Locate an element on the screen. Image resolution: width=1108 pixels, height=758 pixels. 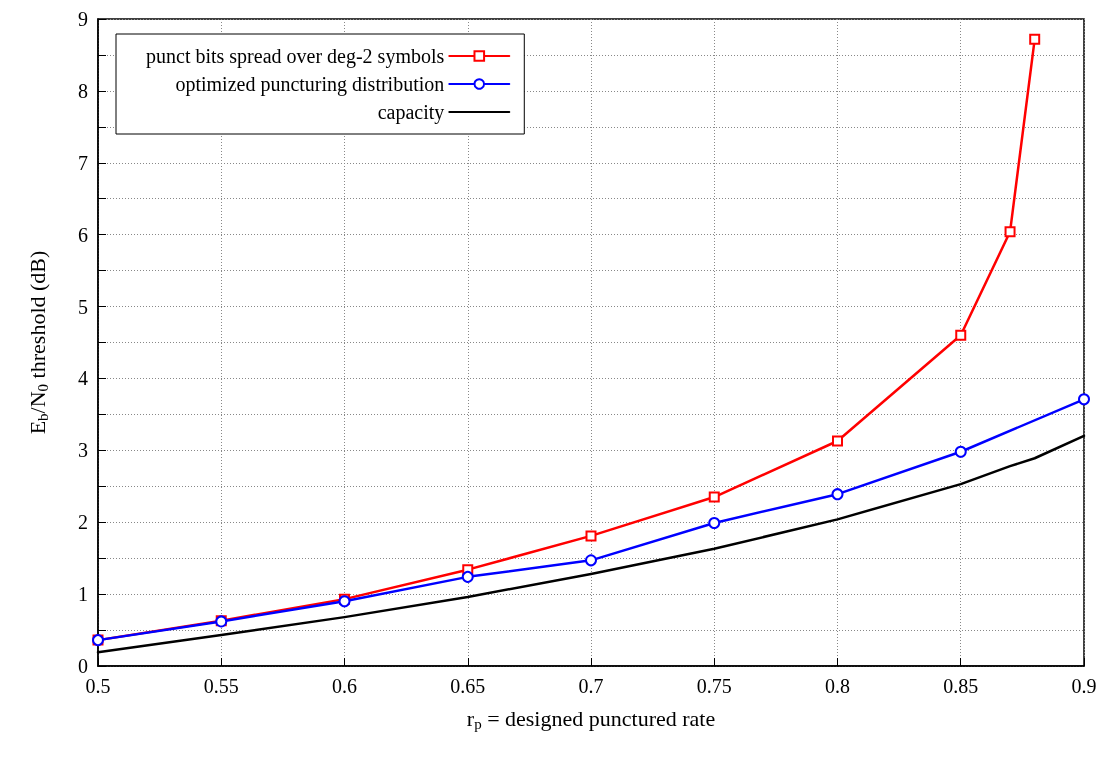
x-axis-title: rp = designed punctured rate is located at coordinates (591, 719).